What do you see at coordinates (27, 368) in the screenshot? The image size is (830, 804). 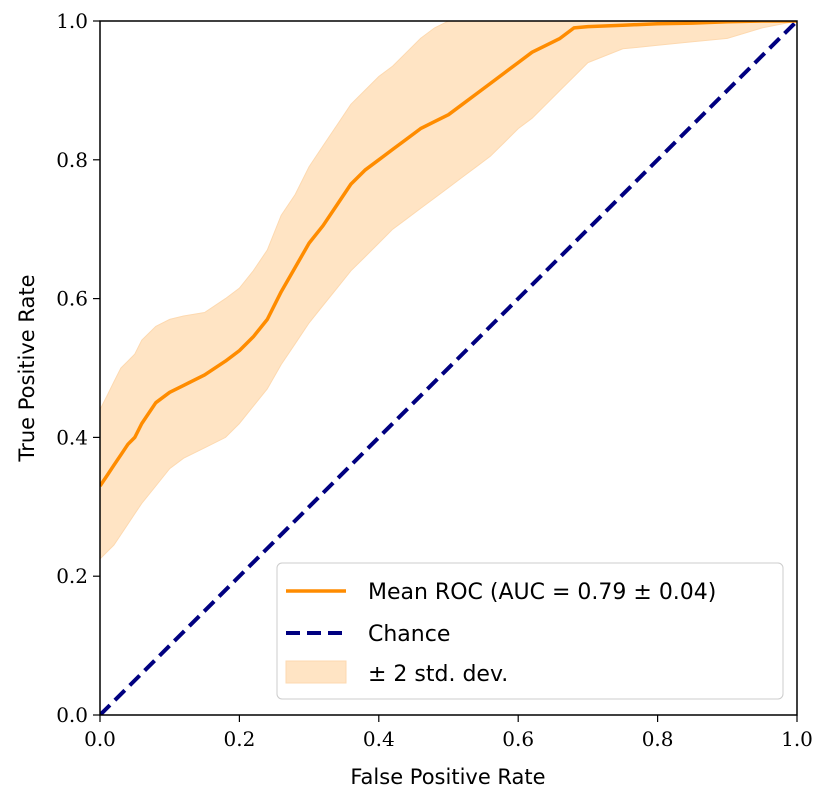 I see `y-axis-label: True Positive Rate` at bounding box center [27, 368].